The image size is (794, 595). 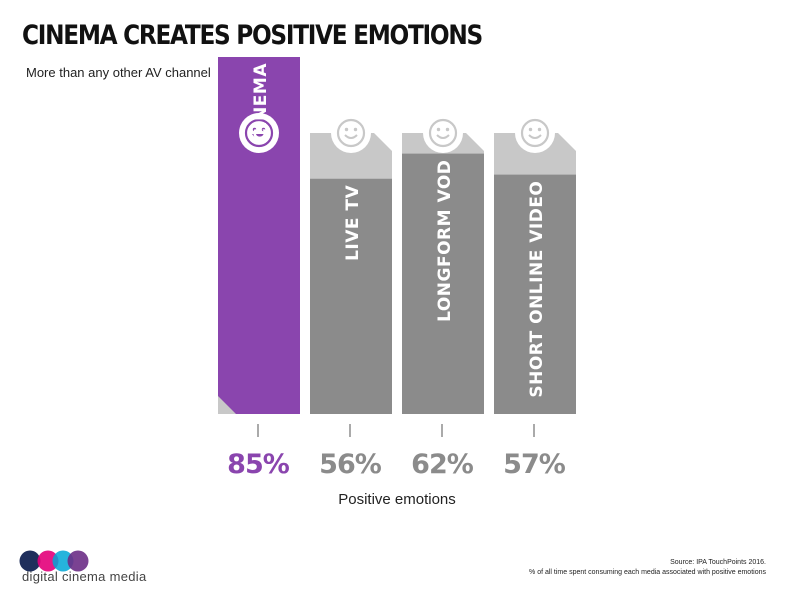 I want to click on brand-name: digital cinema media, so click(x=84, y=576).